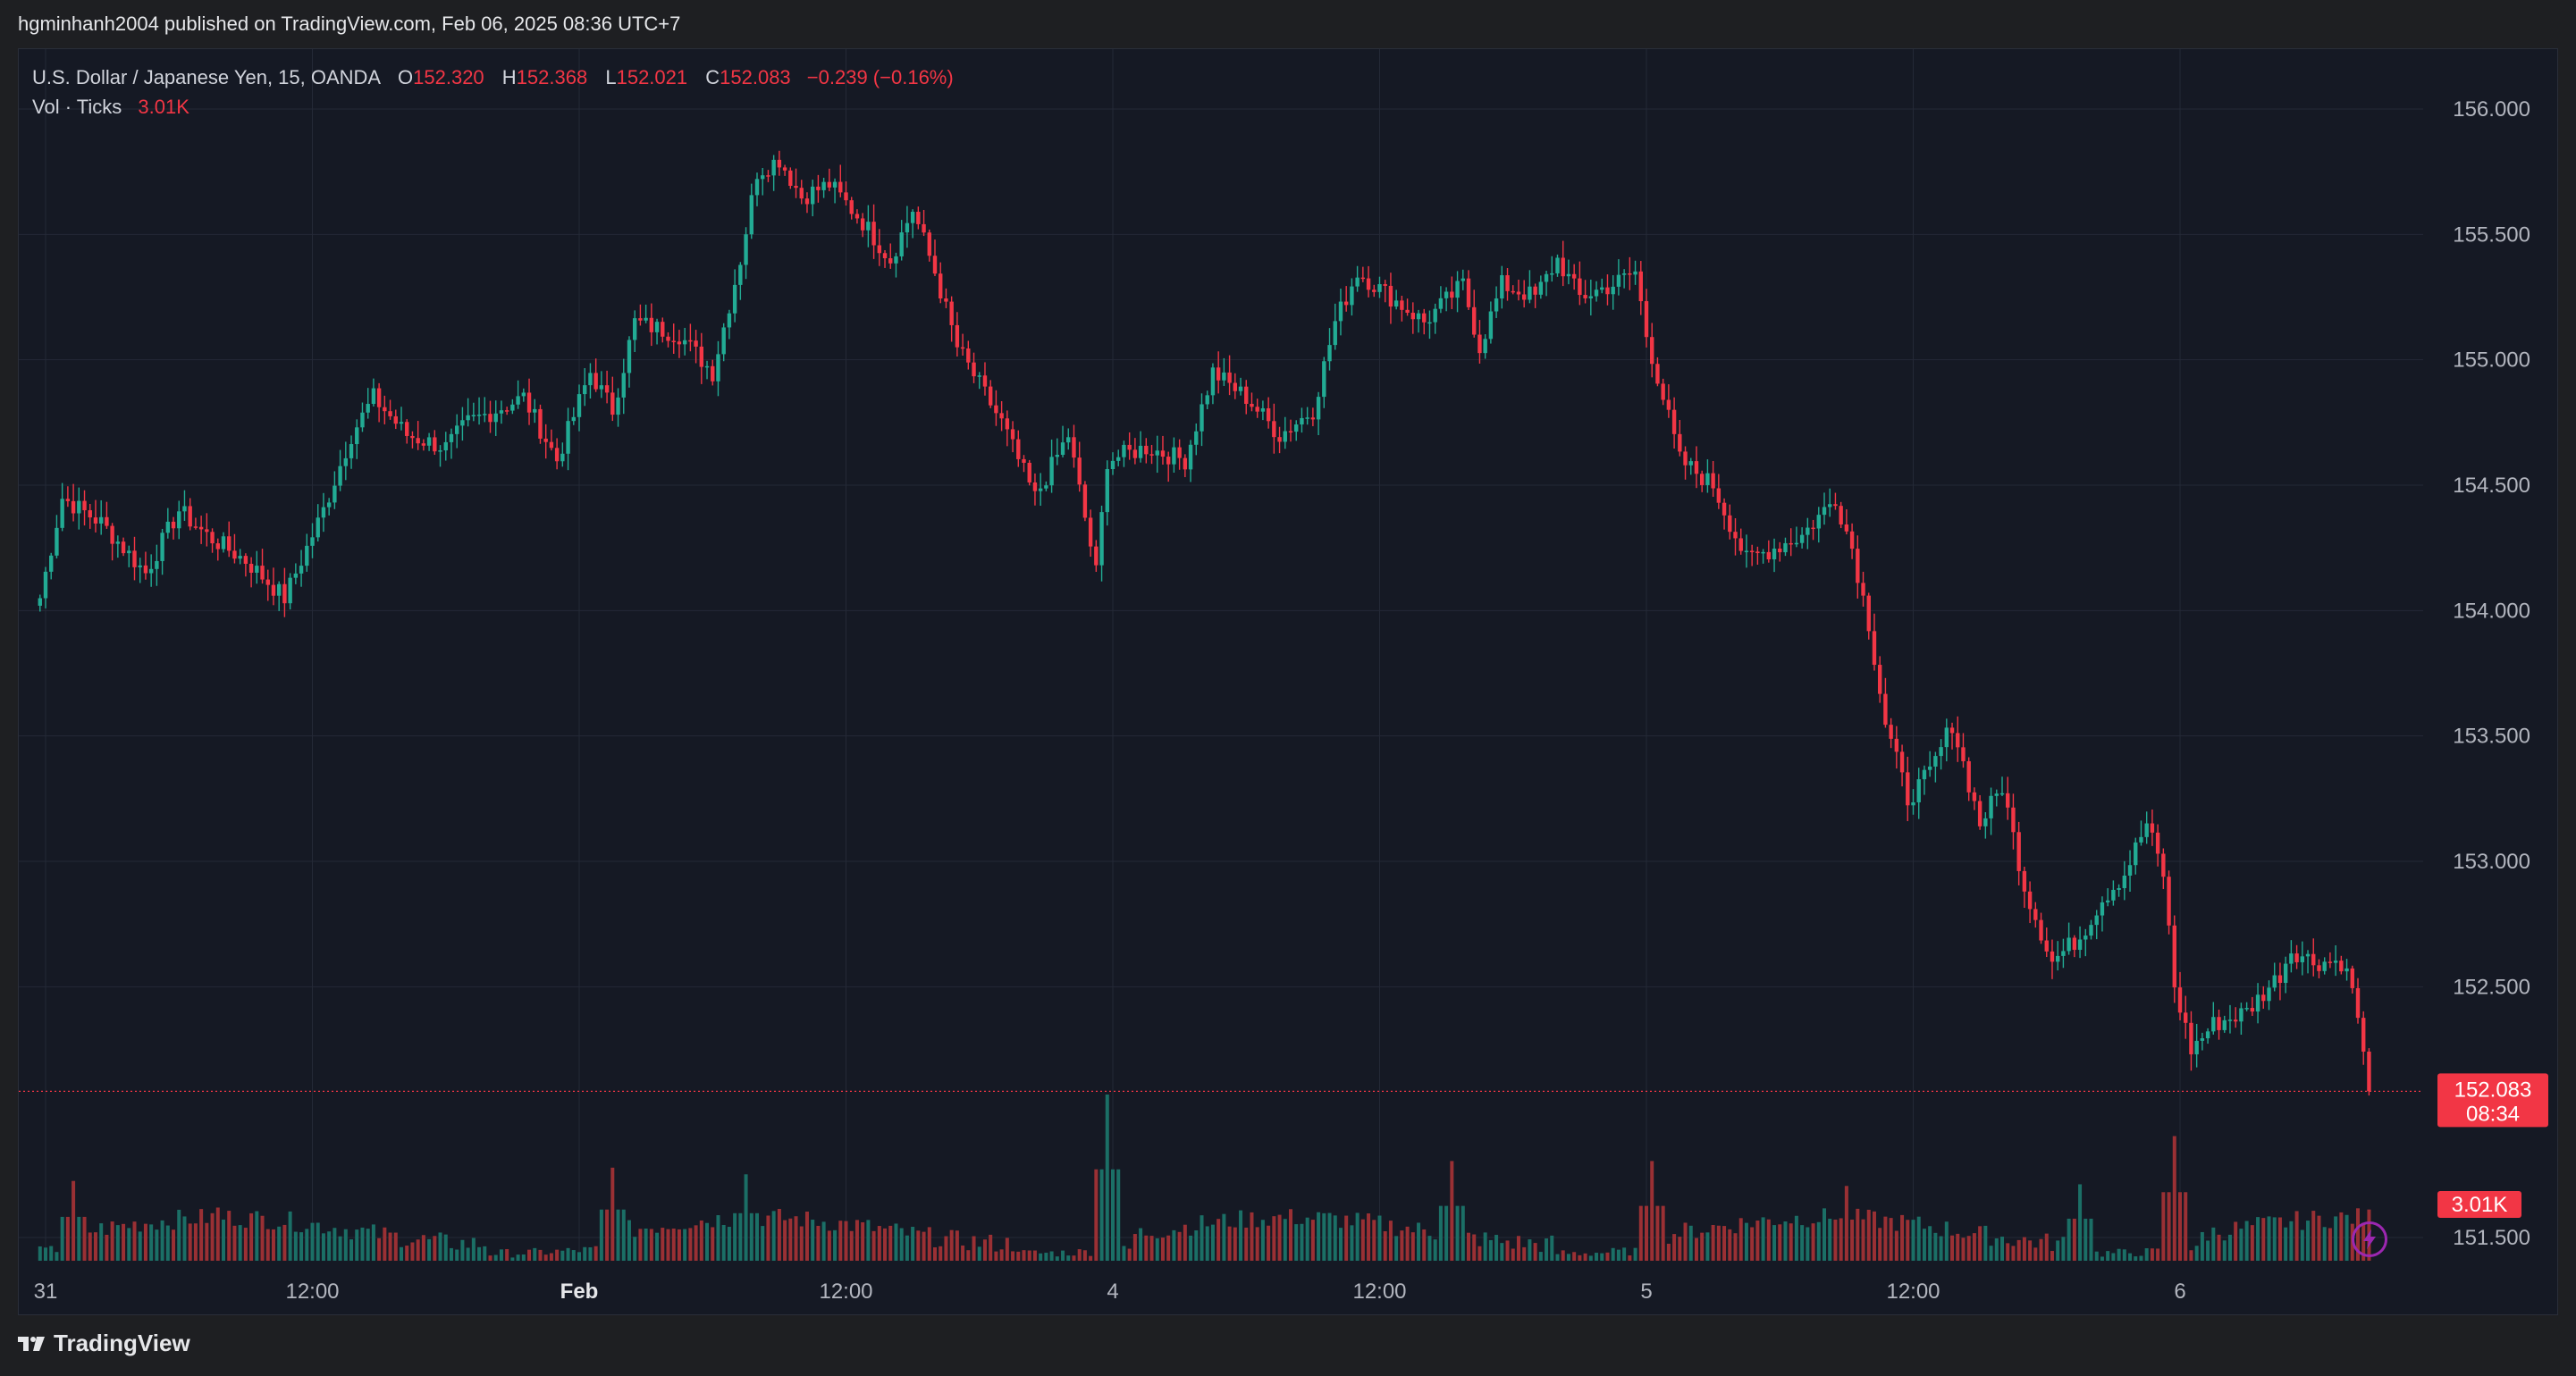 This screenshot has height=1376, width=2576. I want to click on high-key: H, so click(509, 77).